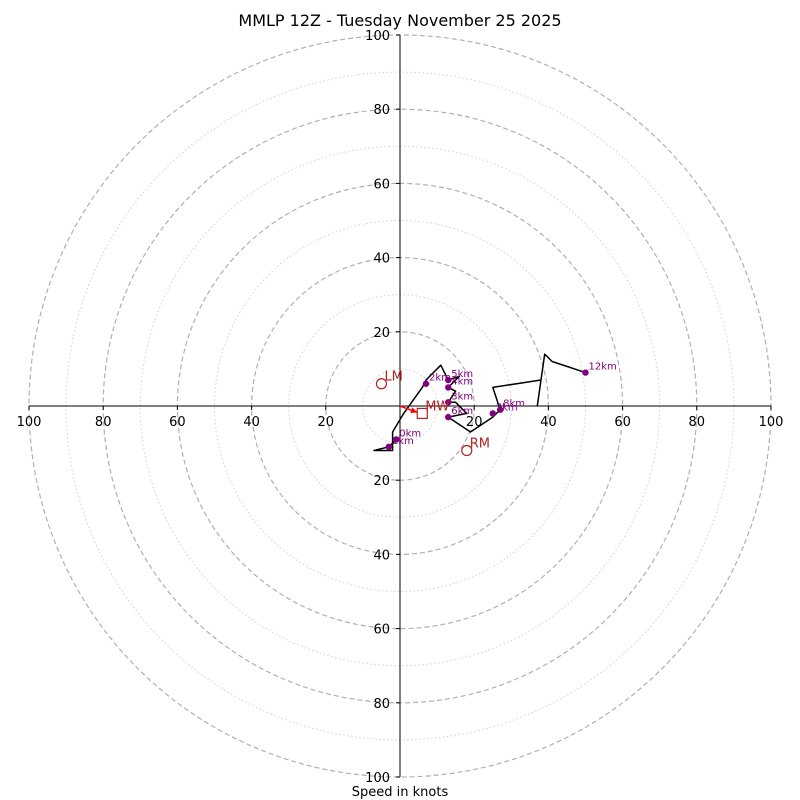 This screenshot has width=800, height=800. I want to click on storm-marker-RM, so click(467, 450).